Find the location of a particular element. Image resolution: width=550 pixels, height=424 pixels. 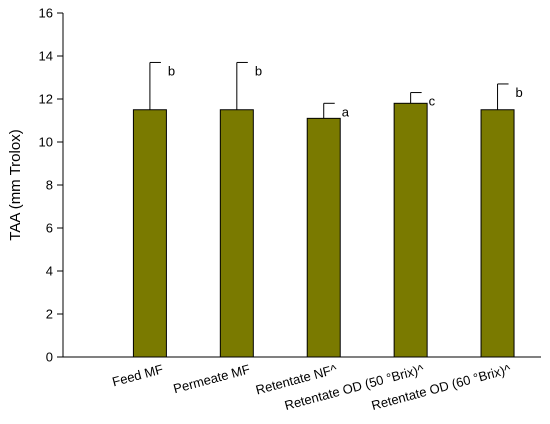

y-tick-label: 16 is located at coordinates (46, 13).